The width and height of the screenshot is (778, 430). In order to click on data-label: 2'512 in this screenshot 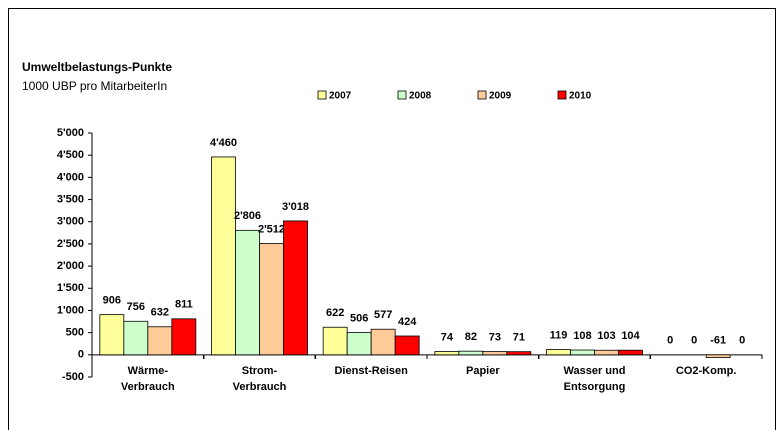, I will do `click(271, 229)`.